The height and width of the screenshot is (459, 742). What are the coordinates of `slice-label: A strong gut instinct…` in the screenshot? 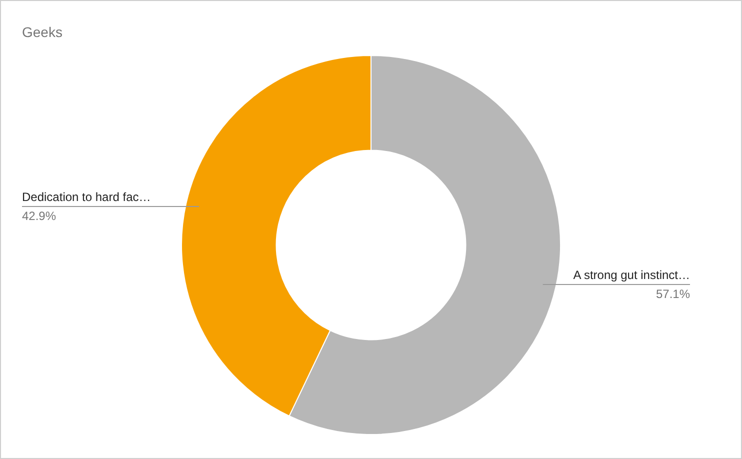 It's located at (631, 275).